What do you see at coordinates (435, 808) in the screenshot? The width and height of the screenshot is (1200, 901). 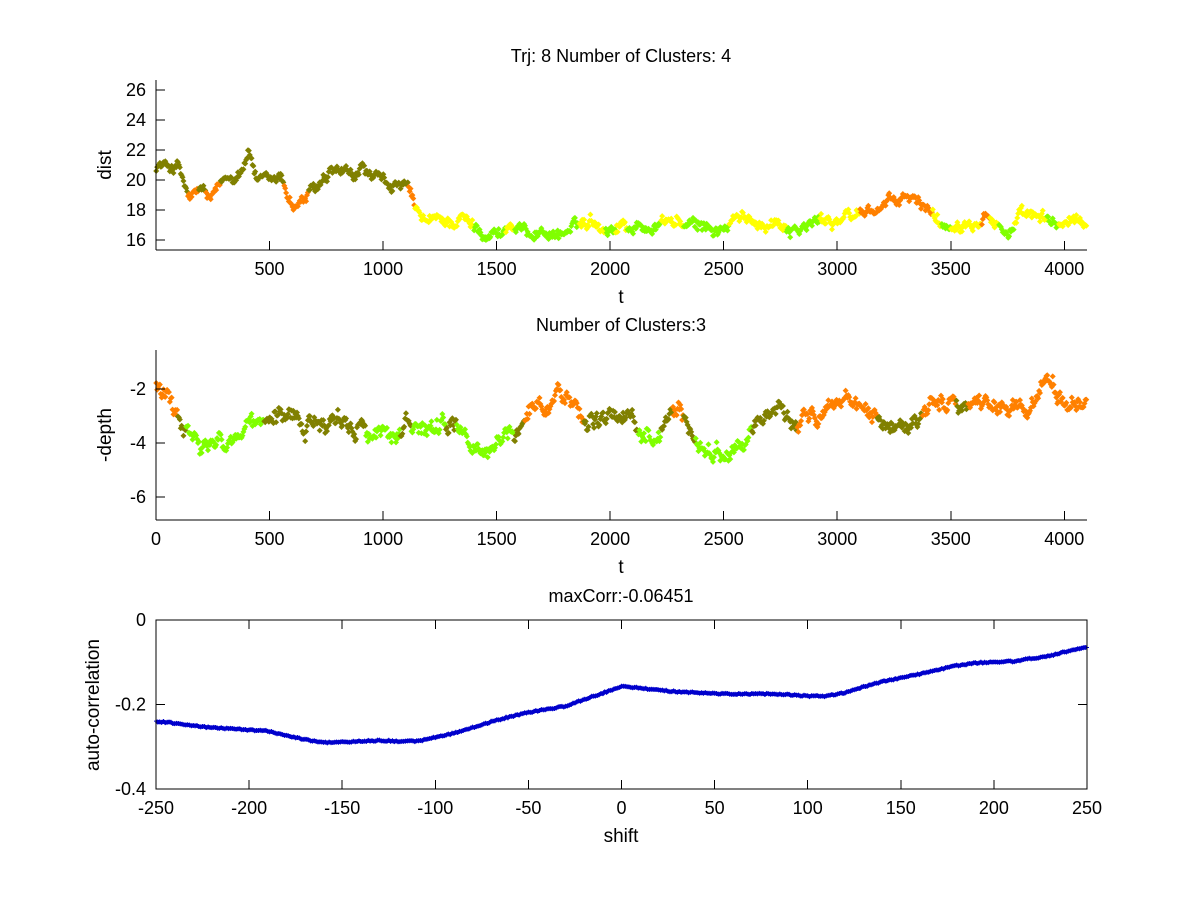 I see `x-tick-label: -100` at bounding box center [435, 808].